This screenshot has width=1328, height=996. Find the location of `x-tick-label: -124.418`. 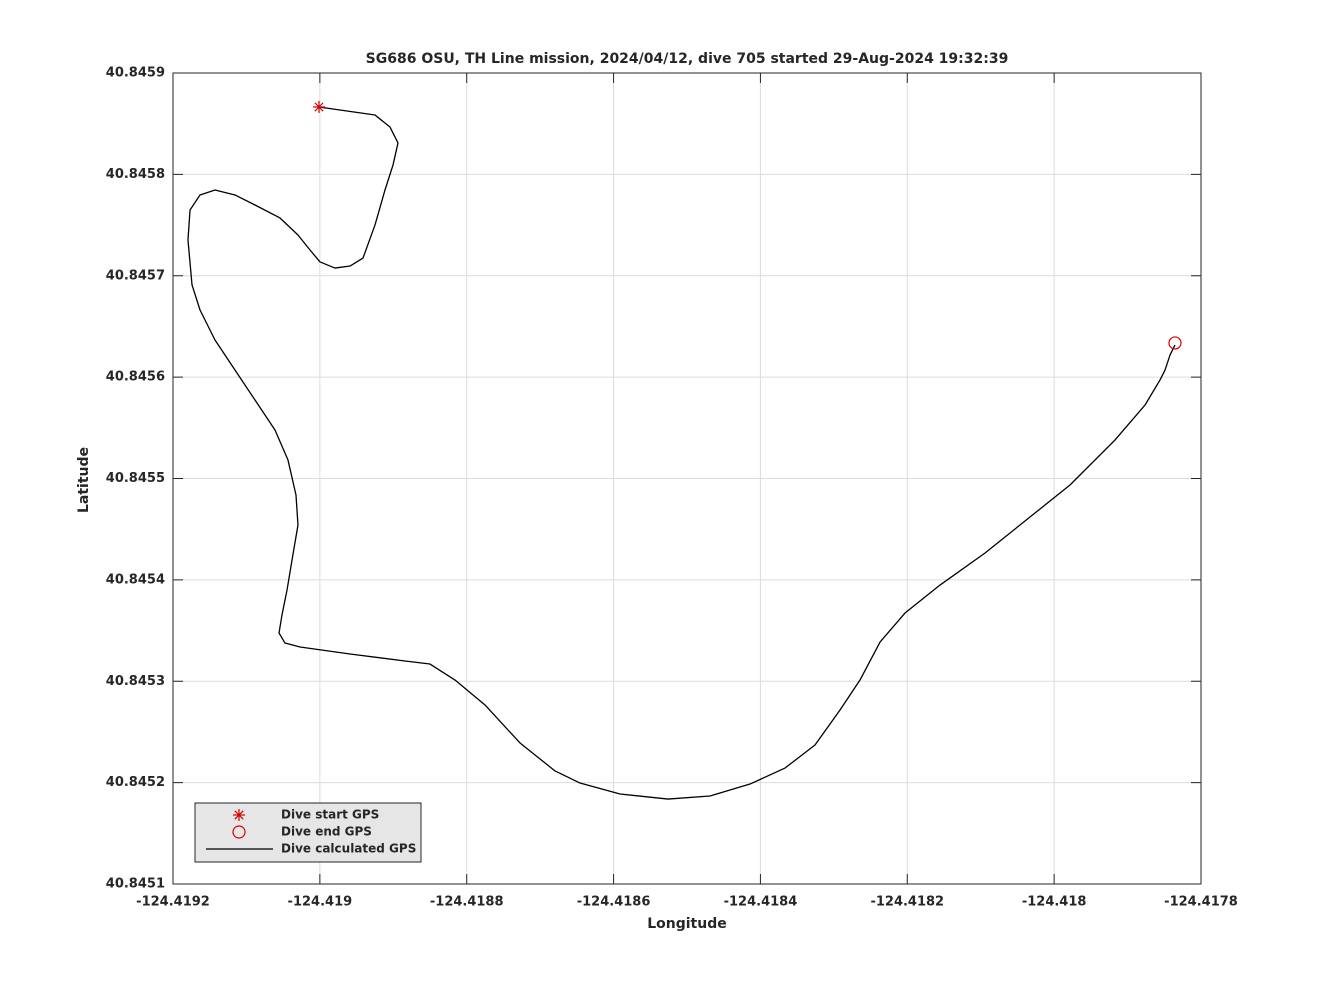

x-tick-label: -124.418 is located at coordinates (1054, 902).